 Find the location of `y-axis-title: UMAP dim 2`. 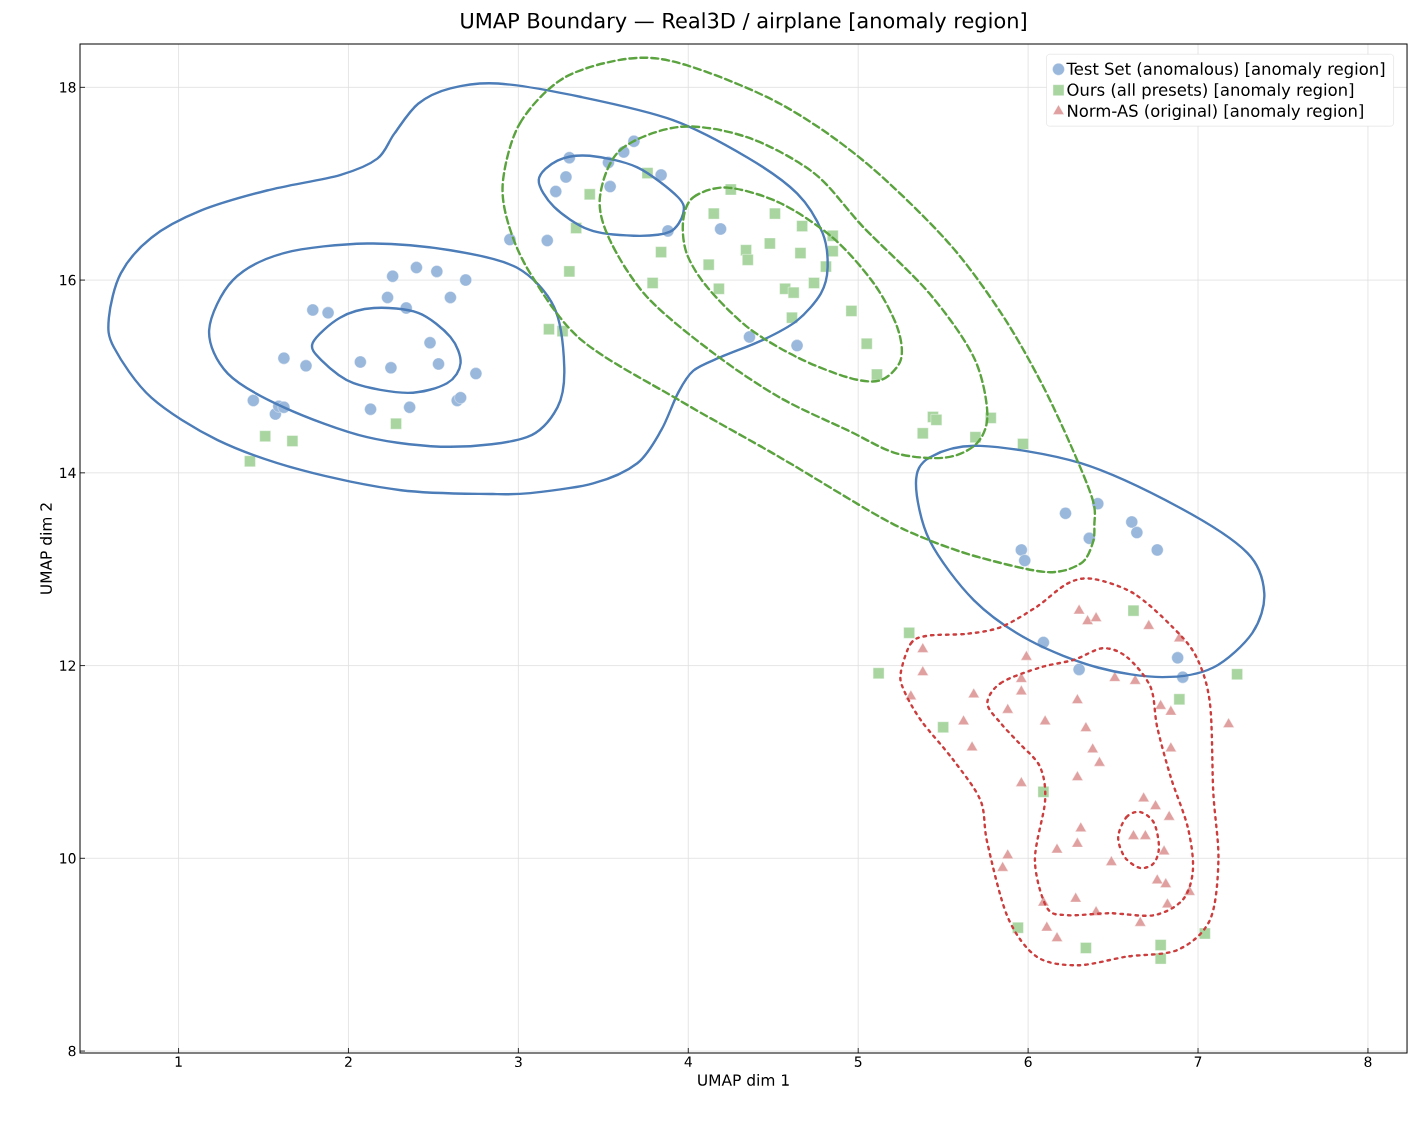

y-axis-title: UMAP dim 2 is located at coordinates (45, 548).